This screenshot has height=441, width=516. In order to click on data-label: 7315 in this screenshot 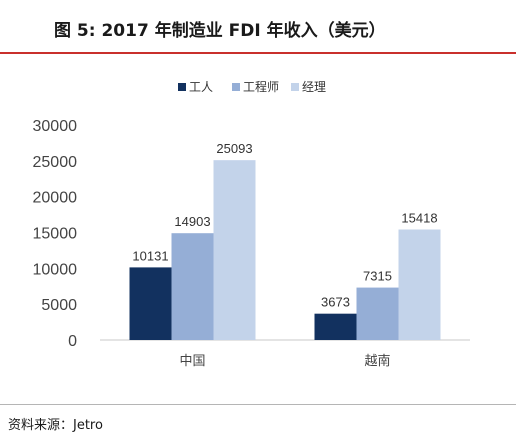, I will do `click(377, 276)`.